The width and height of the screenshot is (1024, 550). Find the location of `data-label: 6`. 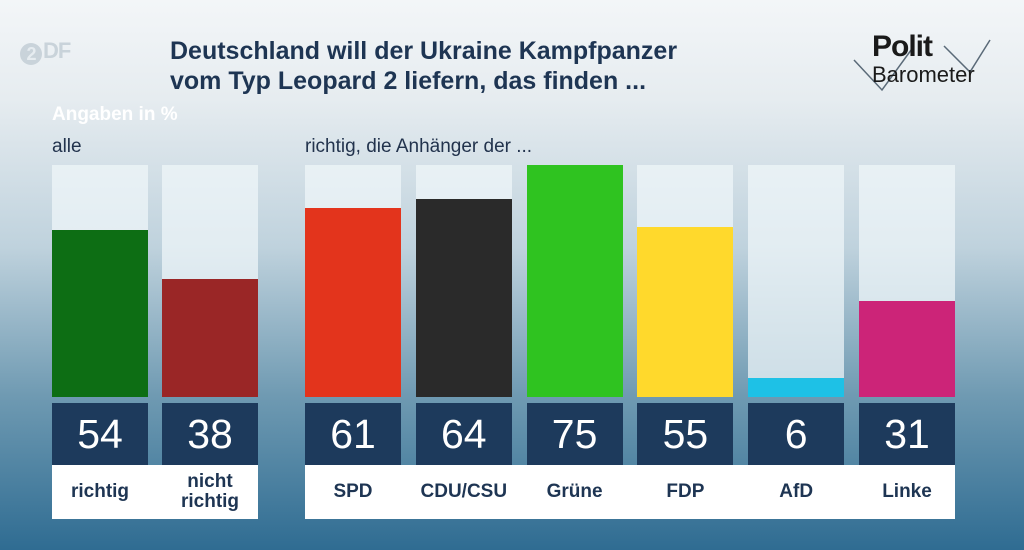

data-label: 6 is located at coordinates (796, 434).